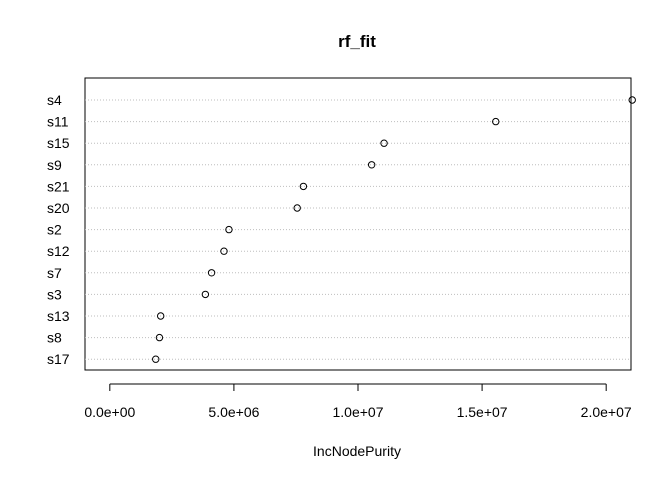 This screenshot has height=480, width=672. What do you see at coordinates (358, 412) in the screenshot?
I see `x-tick-label: 1.0e+07` at bounding box center [358, 412].